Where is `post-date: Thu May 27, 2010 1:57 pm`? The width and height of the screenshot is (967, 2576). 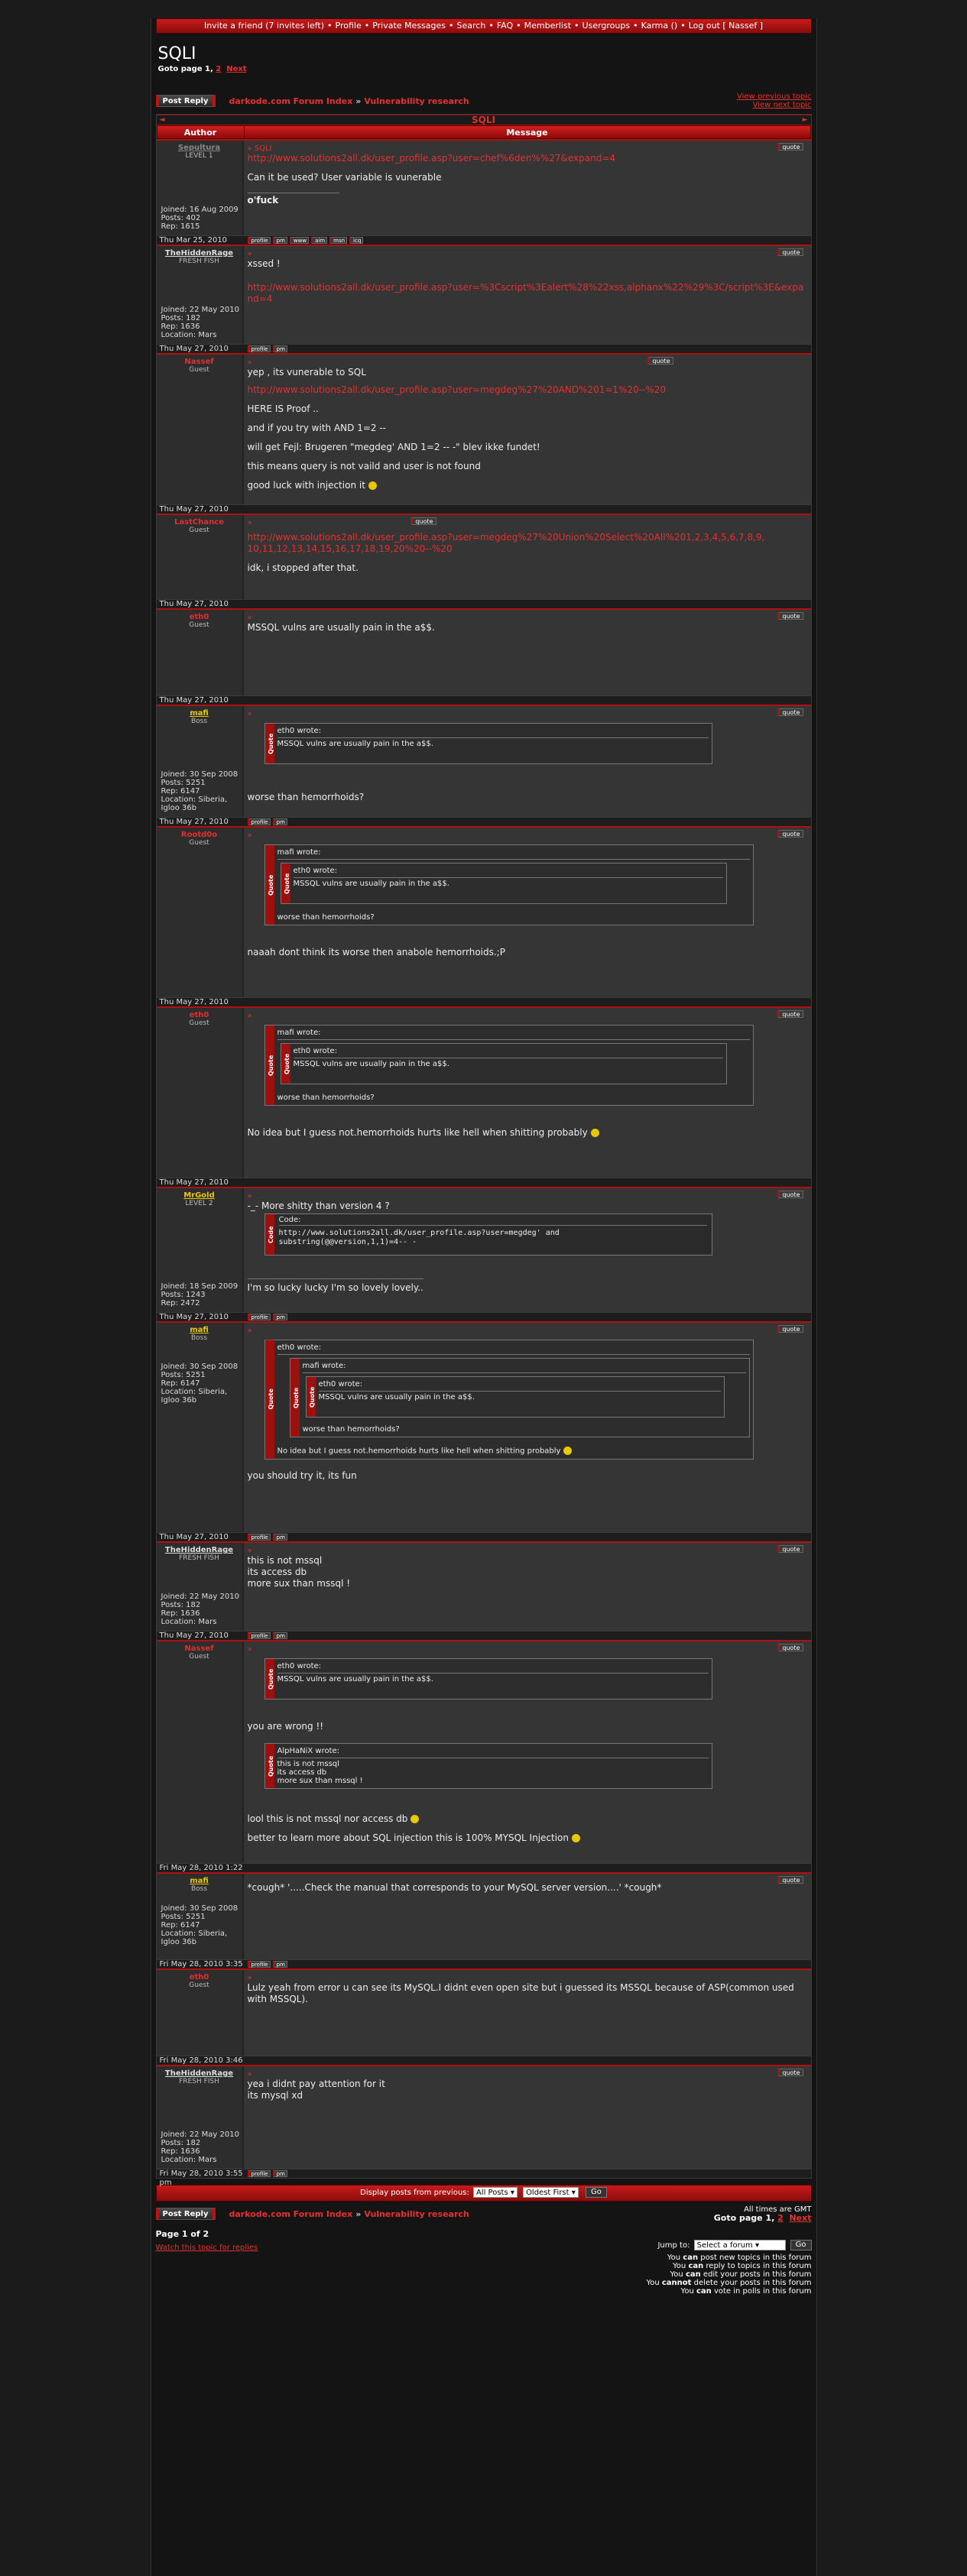
post-date: Thu May 27, 2010 1:57 pm is located at coordinates (194, 705).